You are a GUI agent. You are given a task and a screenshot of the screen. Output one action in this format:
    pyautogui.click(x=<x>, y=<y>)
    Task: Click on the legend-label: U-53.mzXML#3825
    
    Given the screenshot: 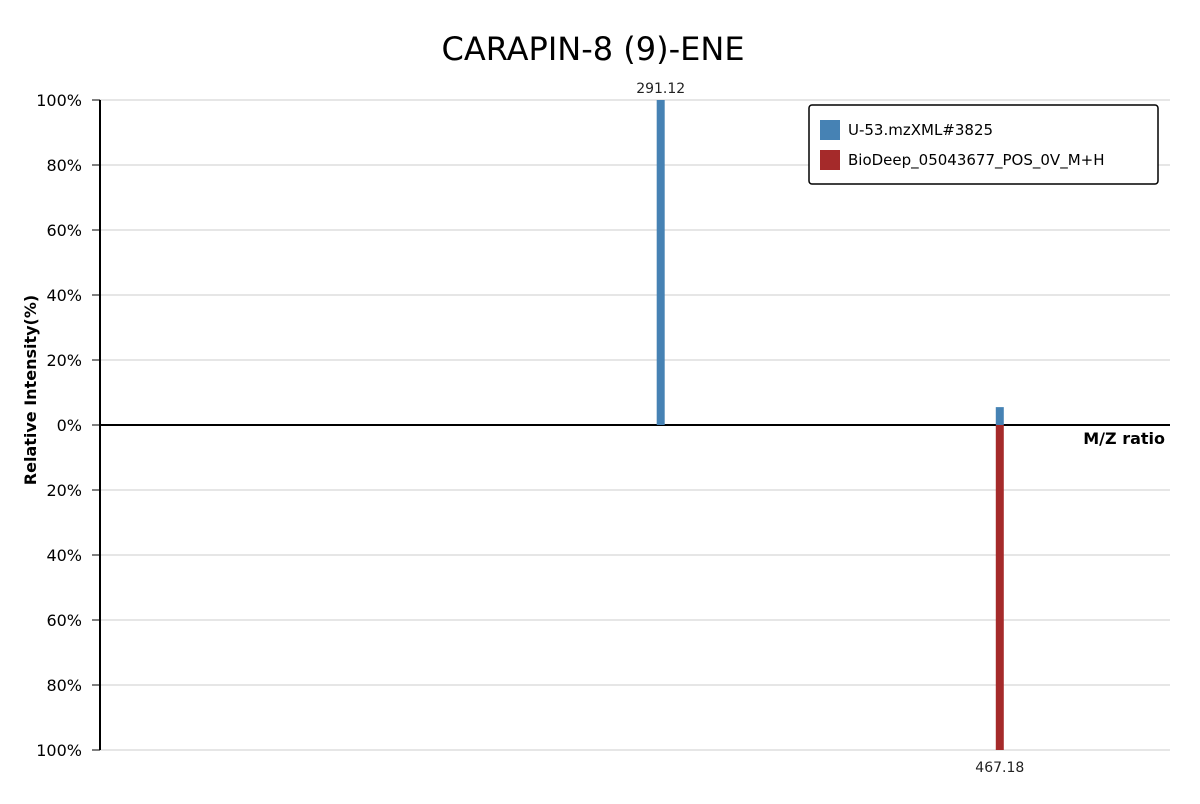 What is the action you would take?
    pyautogui.click(x=920, y=130)
    